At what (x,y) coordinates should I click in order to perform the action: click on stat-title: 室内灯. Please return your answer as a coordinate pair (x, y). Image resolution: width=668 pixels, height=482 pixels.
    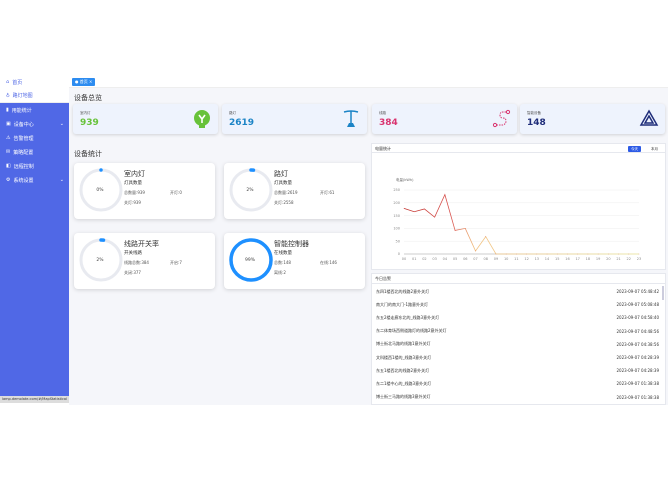
    Looking at the image, I should click on (134, 174).